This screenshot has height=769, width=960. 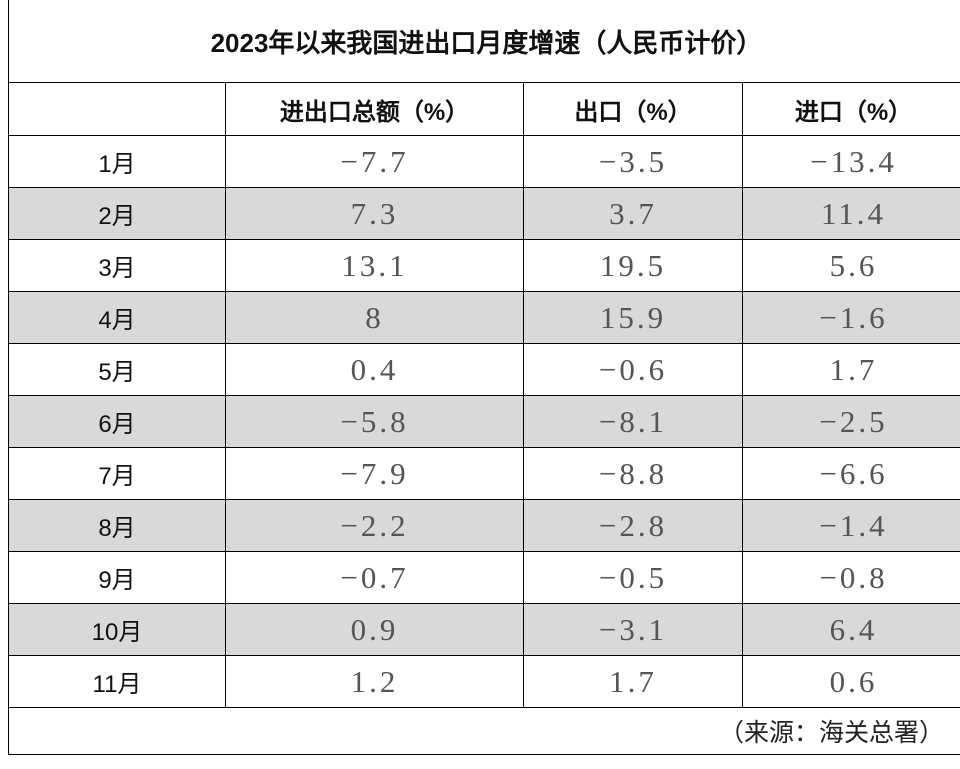 I want to click on data-row: 7月 −7.9 −8.8 −6.6, so click(x=484, y=473).